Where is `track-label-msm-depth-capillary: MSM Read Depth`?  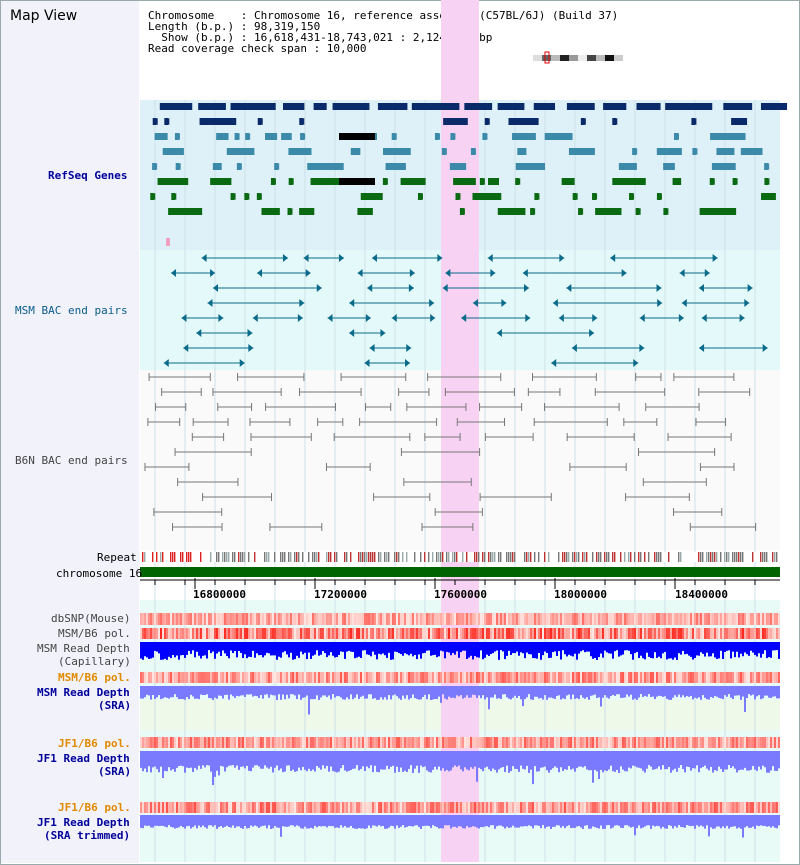
track-label-msm-depth-capillary: MSM Read Depth is located at coordinates (83, 648).